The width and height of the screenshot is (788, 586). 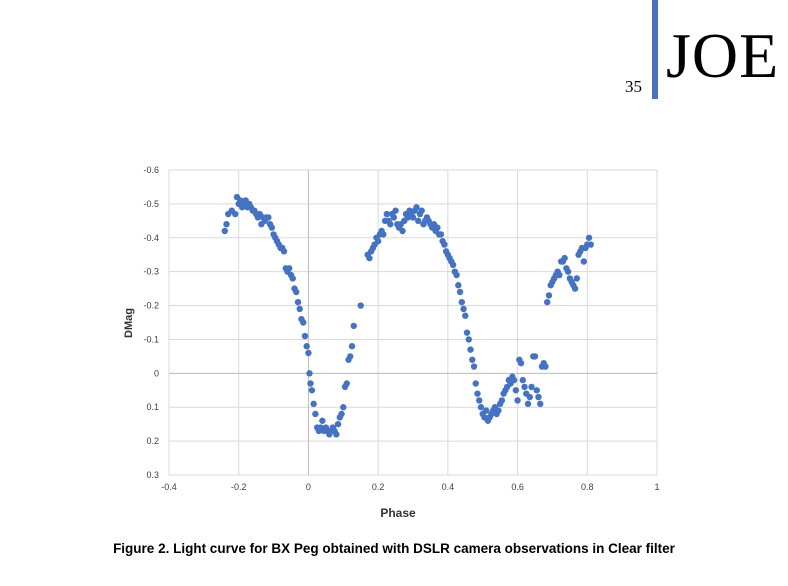 I want to click on journal-title: JOE, so click(x=723, y=55).